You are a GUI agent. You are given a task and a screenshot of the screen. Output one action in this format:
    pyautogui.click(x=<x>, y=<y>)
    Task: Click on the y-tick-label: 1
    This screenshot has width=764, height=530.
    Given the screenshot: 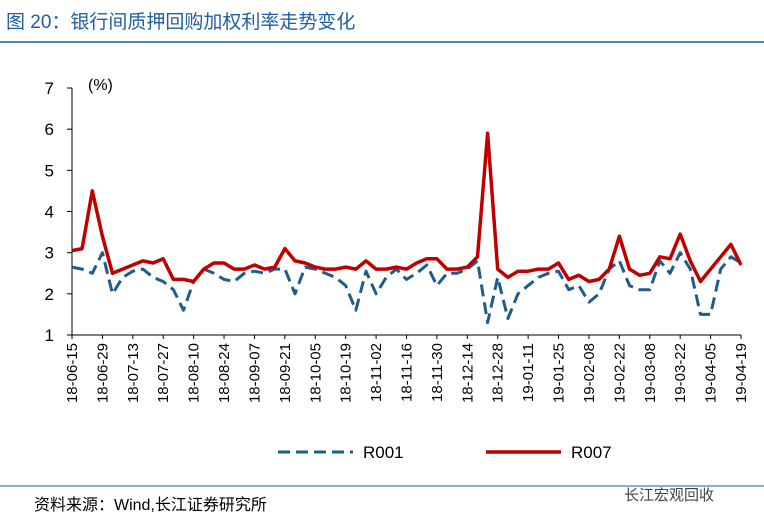 What is the action you would take?
    pyautogui.click(x=49, y=335)
    